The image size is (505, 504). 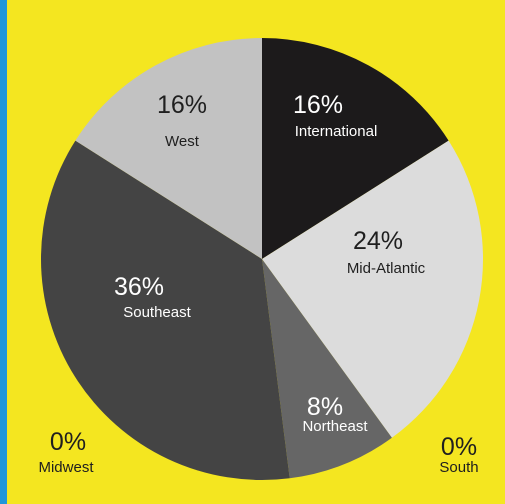 I want to click on data-label-west-percent: 16%, so click(x=182, y=105).